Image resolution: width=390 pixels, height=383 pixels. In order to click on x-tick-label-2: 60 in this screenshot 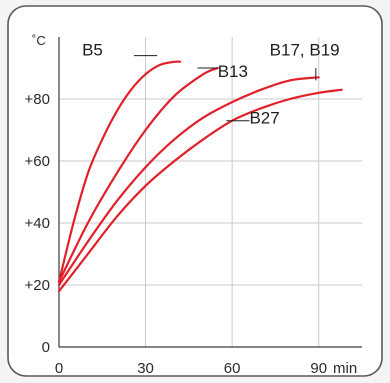, I will do `click(232, 368)`.